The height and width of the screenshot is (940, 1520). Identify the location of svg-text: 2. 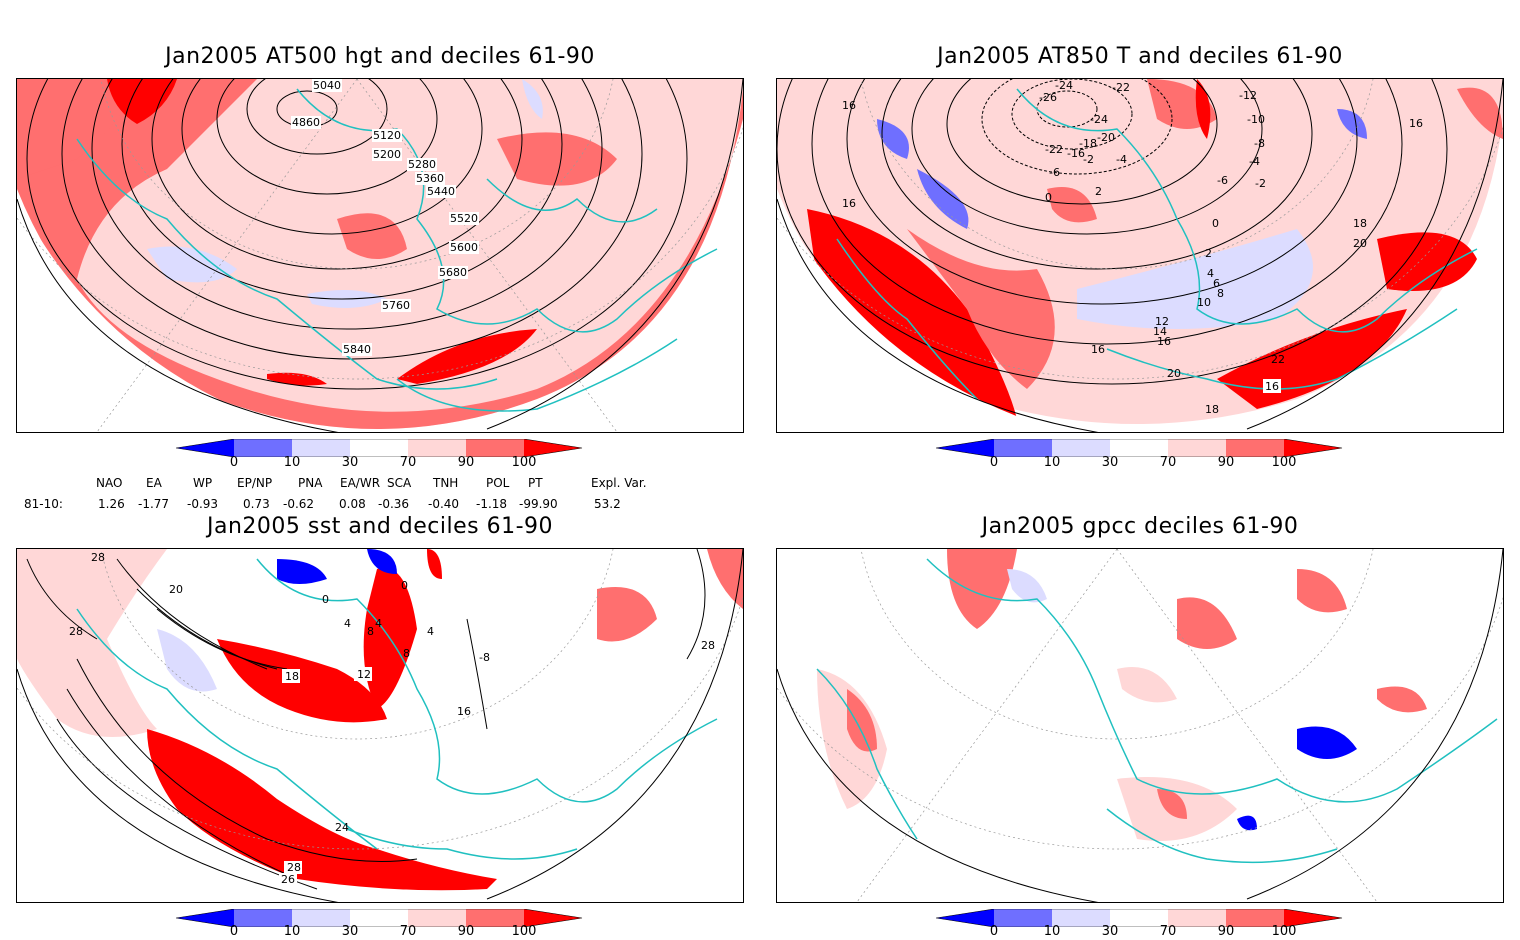
(1098, 191).